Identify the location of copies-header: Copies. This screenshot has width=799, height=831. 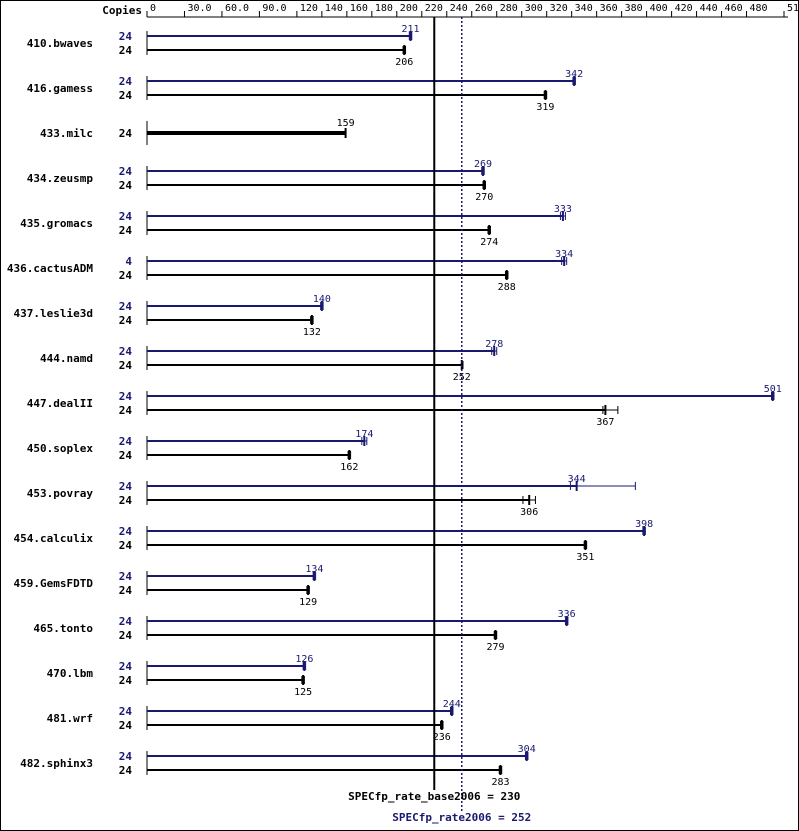
(122, 10).